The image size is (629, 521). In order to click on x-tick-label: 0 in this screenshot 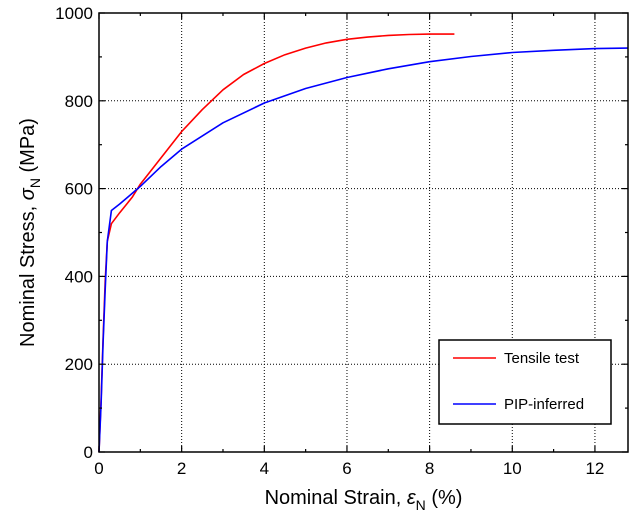, I will do `click(98, 468)`.